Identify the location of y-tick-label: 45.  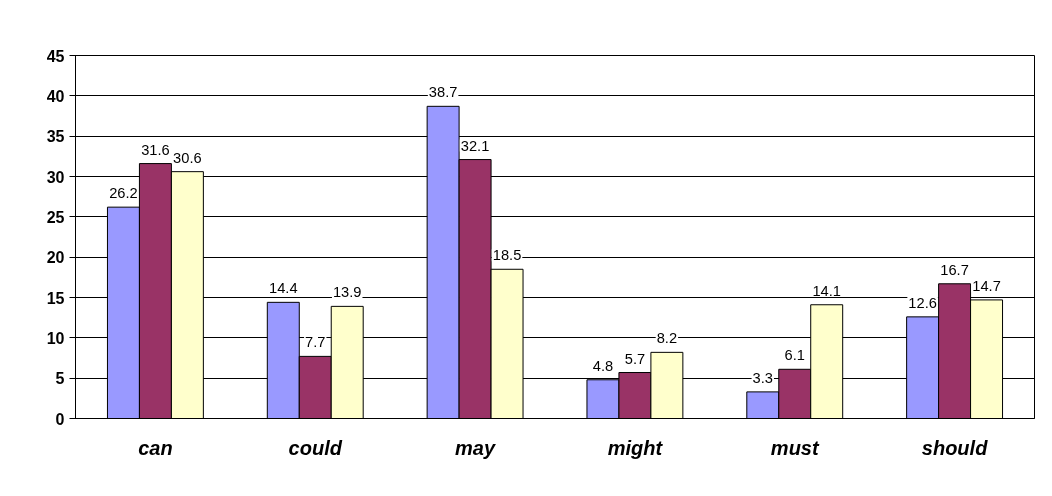
(55, 56).